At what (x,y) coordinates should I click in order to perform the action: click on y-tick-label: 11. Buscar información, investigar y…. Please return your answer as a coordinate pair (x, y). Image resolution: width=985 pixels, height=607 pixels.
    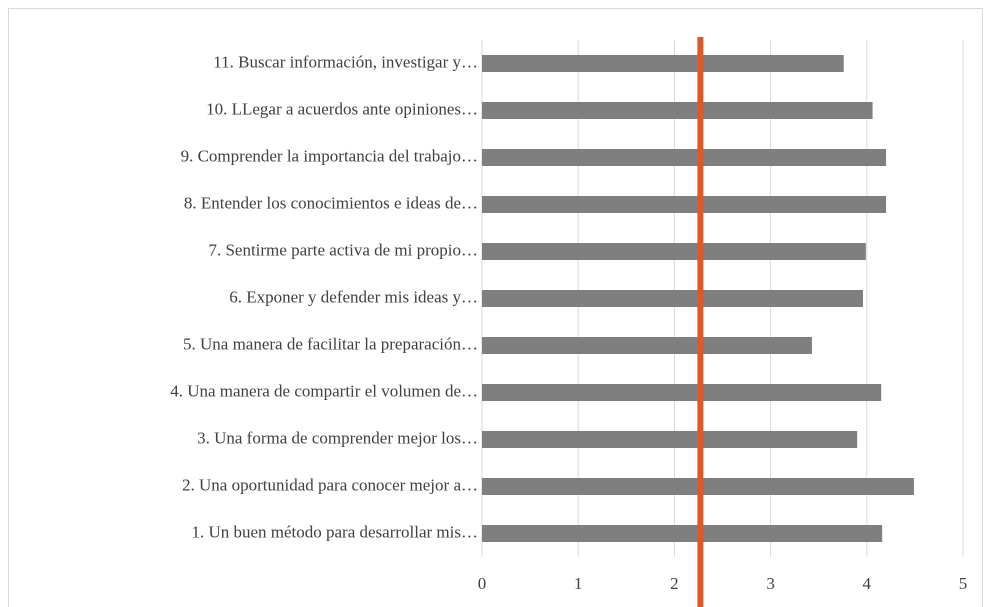
    Looking at the image, I should click on (345, 61).